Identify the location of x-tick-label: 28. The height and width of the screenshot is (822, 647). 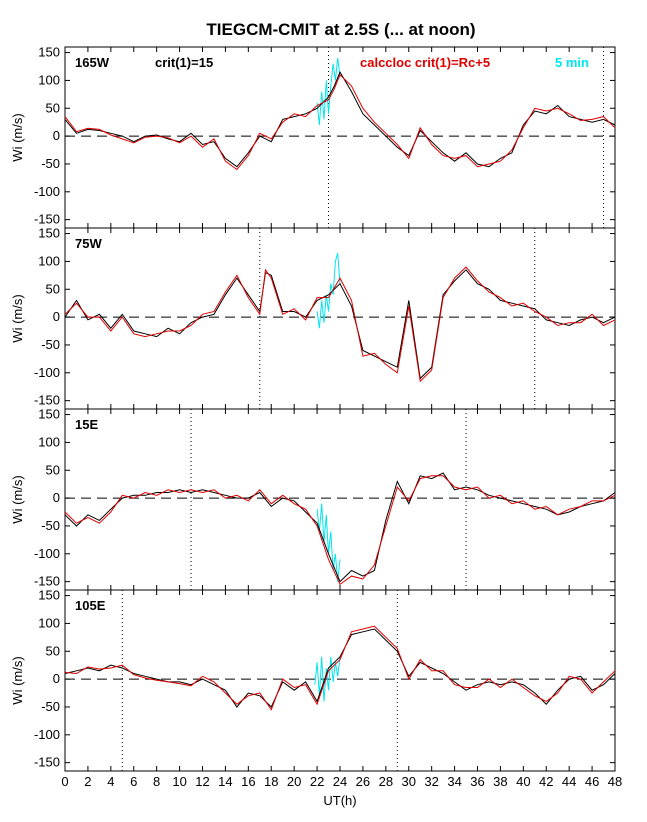
(386, 781).